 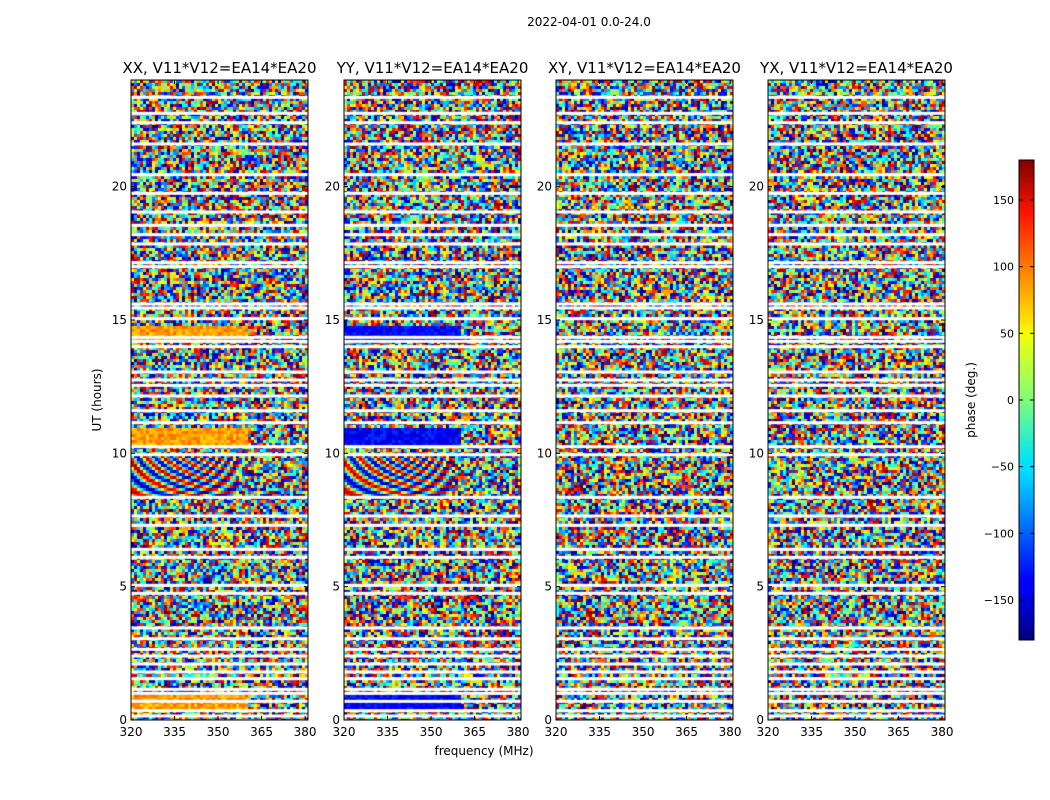 I want to click on panel-title: XY, V11*V12=EA14*EA20, so click(x=644, y=68).